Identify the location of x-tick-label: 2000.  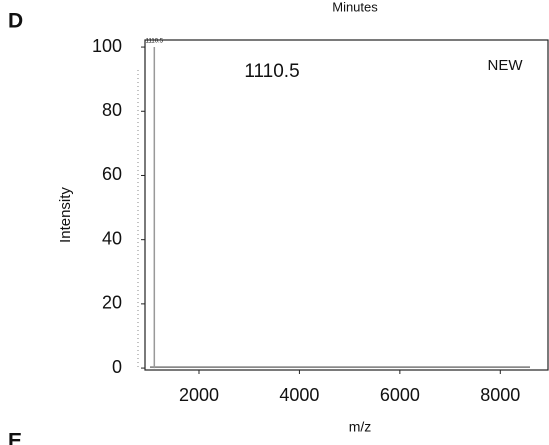
(199, 395).